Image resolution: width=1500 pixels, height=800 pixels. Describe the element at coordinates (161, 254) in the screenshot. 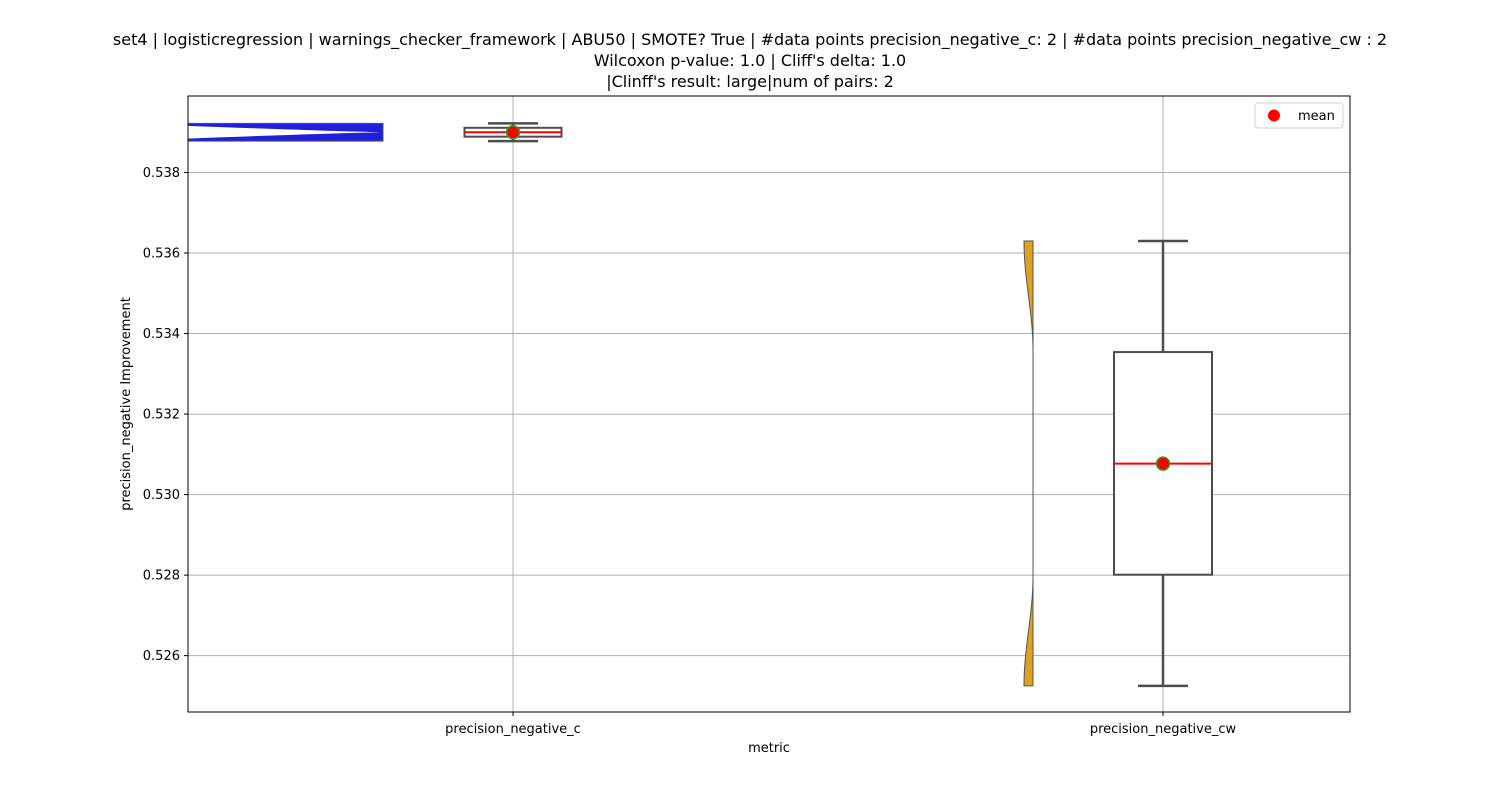

I see `y-tick-label: 0.536` at that location.